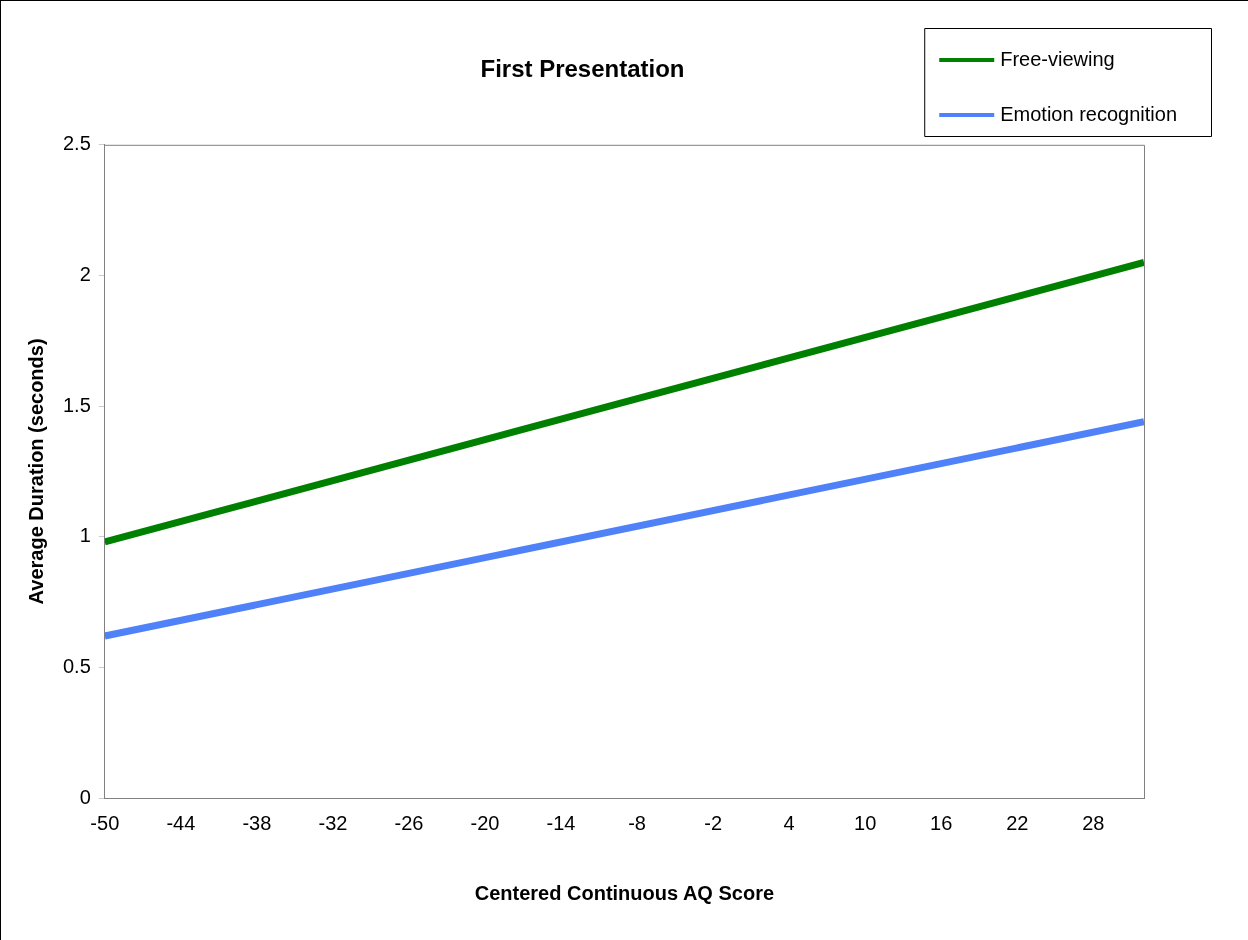 The width and height of the screenshot is (1248, 940). I want to click on x-tick-label: 10, so click(865, 822).